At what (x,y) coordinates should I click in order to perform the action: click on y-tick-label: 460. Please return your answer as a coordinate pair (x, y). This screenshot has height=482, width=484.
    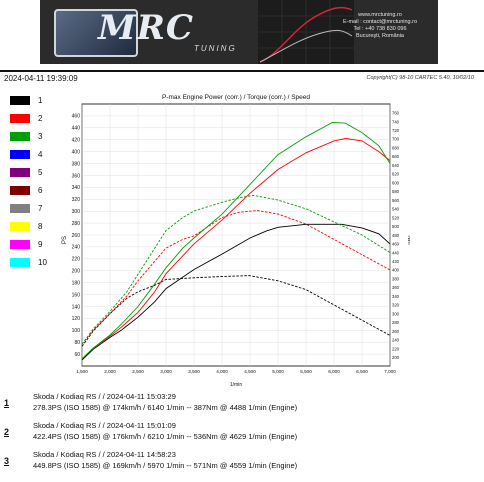
    Looking at the image, I should click on (76, 117).